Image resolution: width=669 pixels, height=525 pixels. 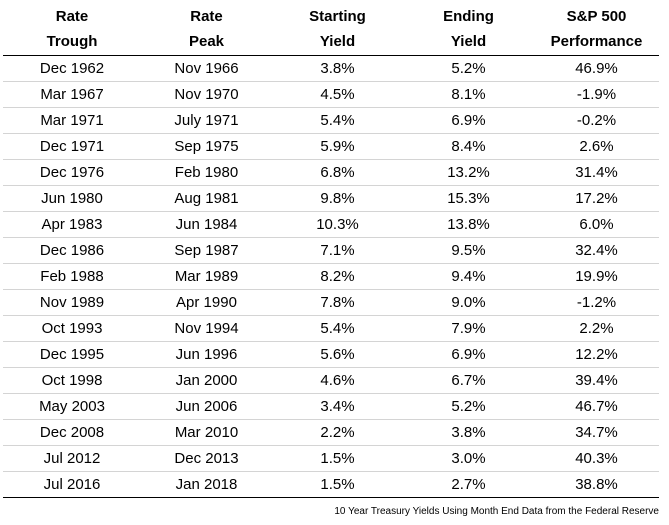 I want to click on cell-ending-yield: 13.8%, so click(x=468, y=224).